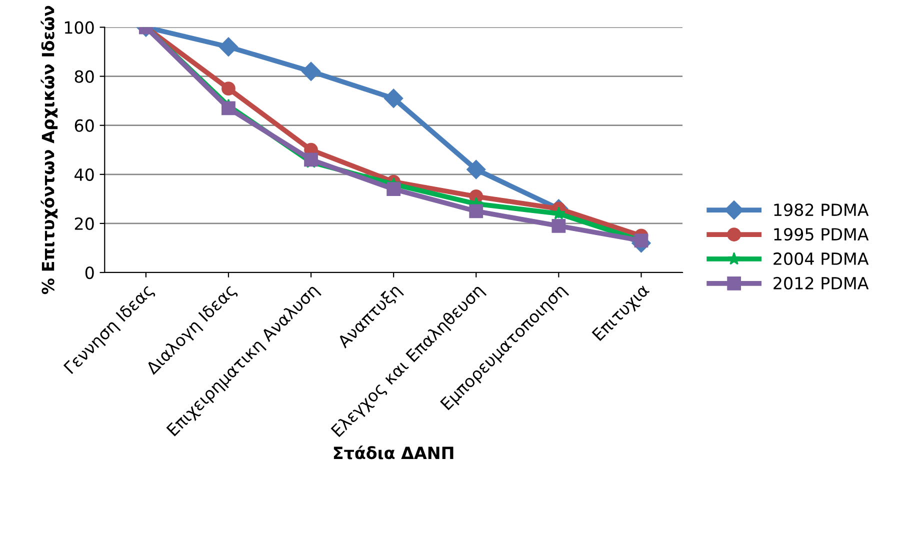 The width and height of the screenshot is (910, 545). Describe the element at coordinates (821, 210) in the screenshot. I see `legend-label: 1982 PDMA` at that location.